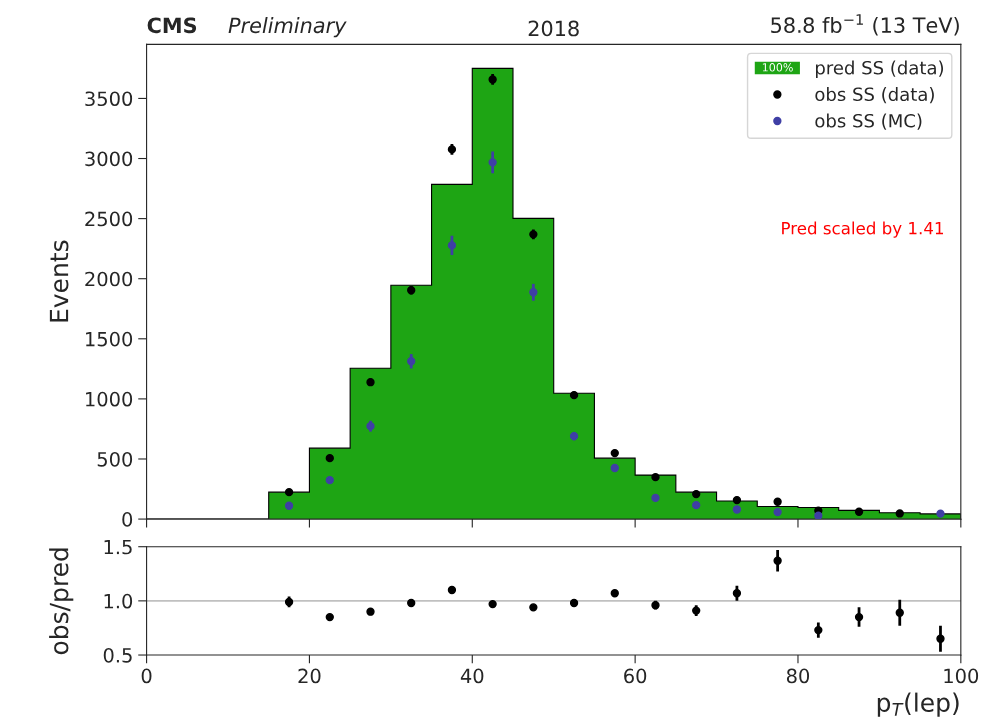 This screenshot has height=727, width=1004. I want to click on text: 58.8 fb$^{−1}$ (13 TeV), so click(865, 25).